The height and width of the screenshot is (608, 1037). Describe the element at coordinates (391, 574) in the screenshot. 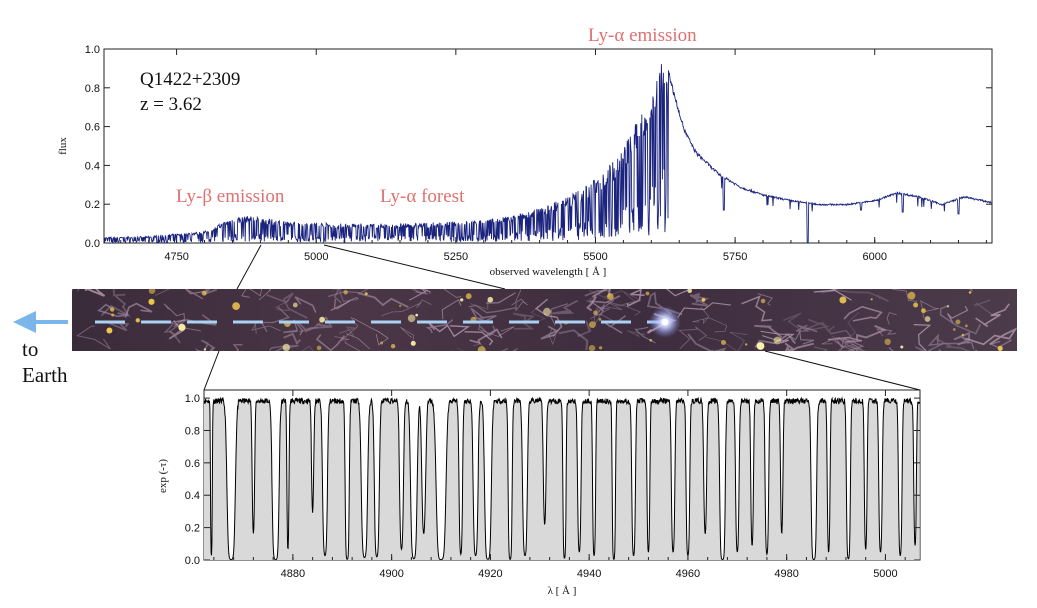

I see `bottom-x-tick-label: 4900` at that location.